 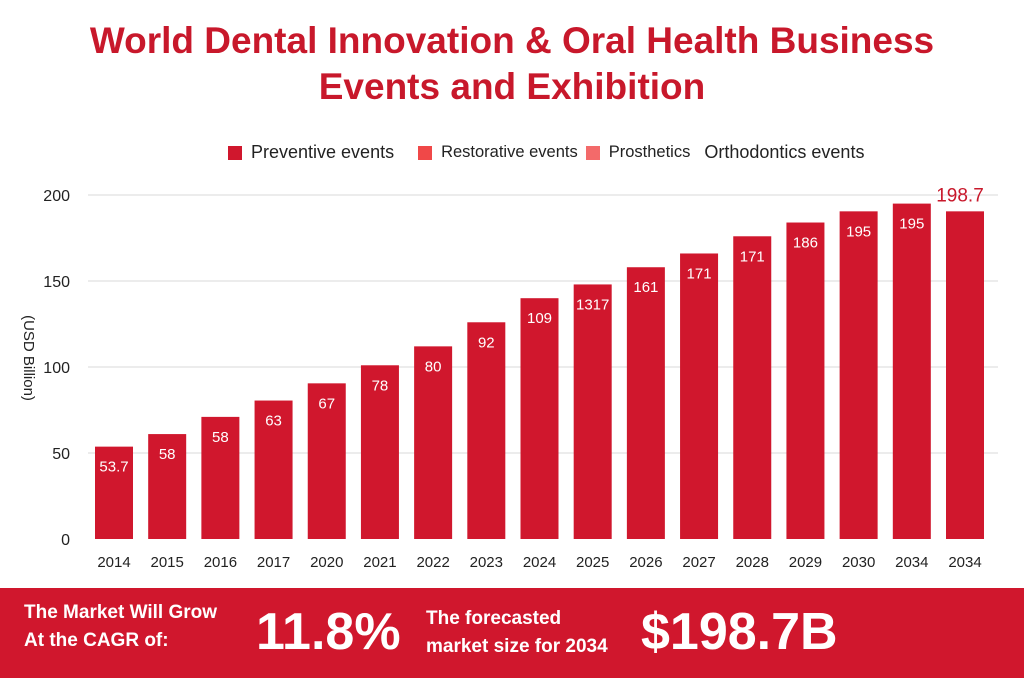 I want to click on bar-value-label: 67, so click(x=326, y=403).